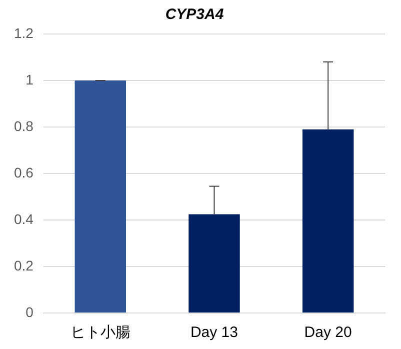 This screenshot has width=401, height=349. What do you see at coordinates (24, 265) in the screenshot?
I see `y-tick-label: 0.2` at bounding box center [24, 265].